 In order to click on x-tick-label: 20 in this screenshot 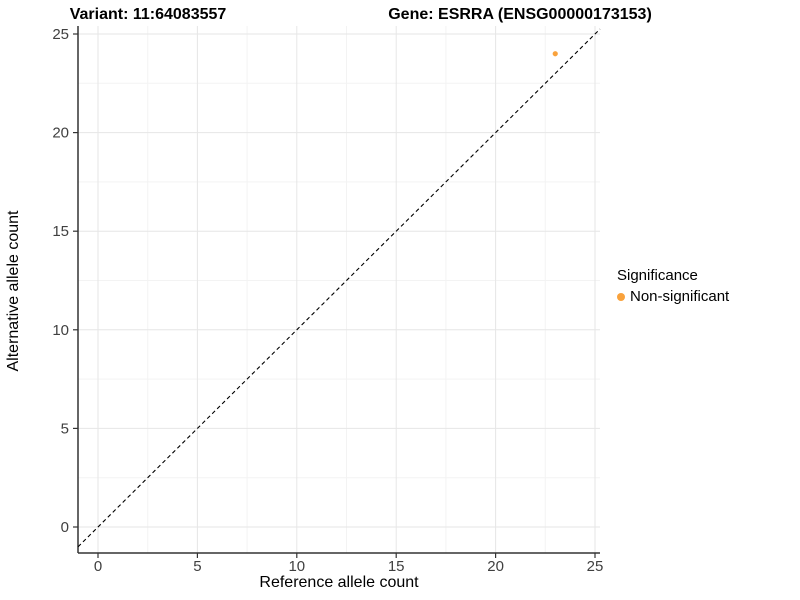, I will do `click(495, 566)`.